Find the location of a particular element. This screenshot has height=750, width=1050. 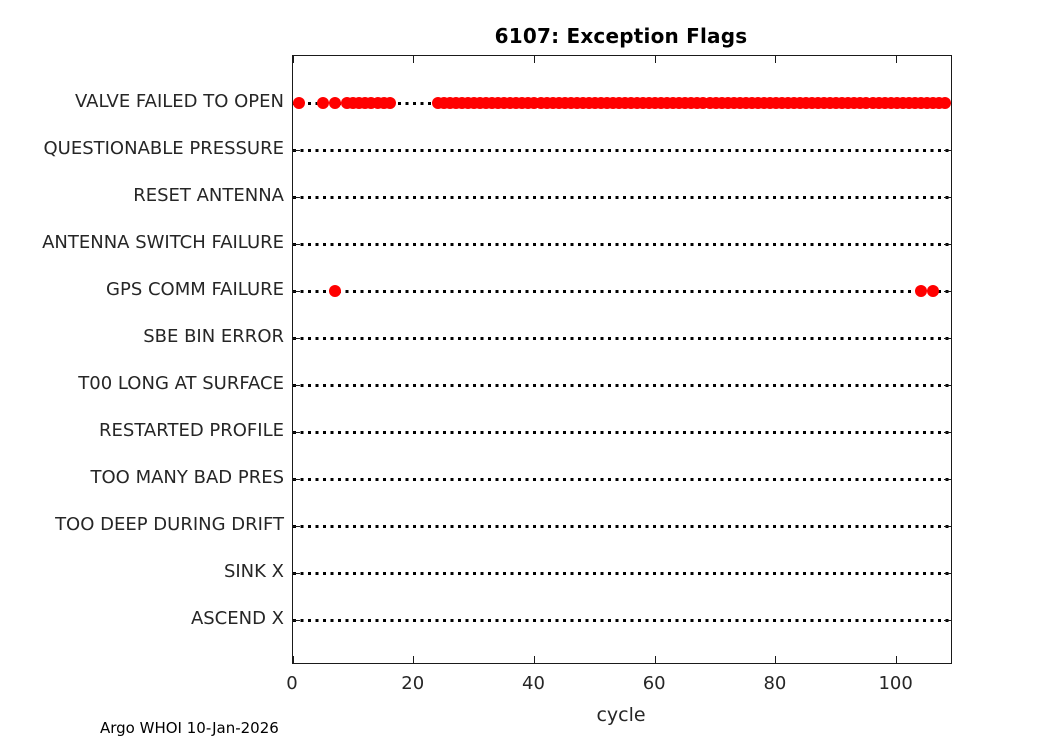

y-category-label: VALVE FAILED TO OPEN is located at coordinates (179, 101).